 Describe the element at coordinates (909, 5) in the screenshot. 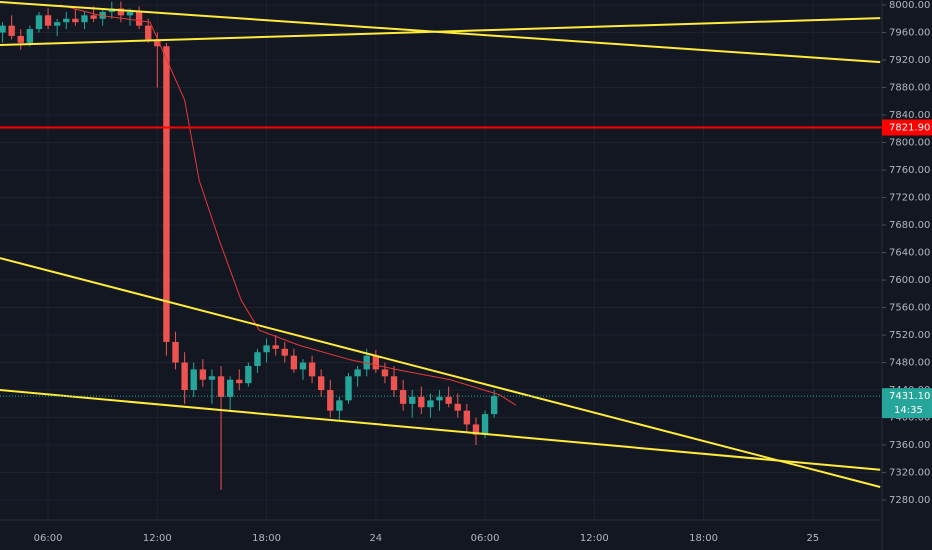

I see `y-tick-label: 8000.00` at that location.